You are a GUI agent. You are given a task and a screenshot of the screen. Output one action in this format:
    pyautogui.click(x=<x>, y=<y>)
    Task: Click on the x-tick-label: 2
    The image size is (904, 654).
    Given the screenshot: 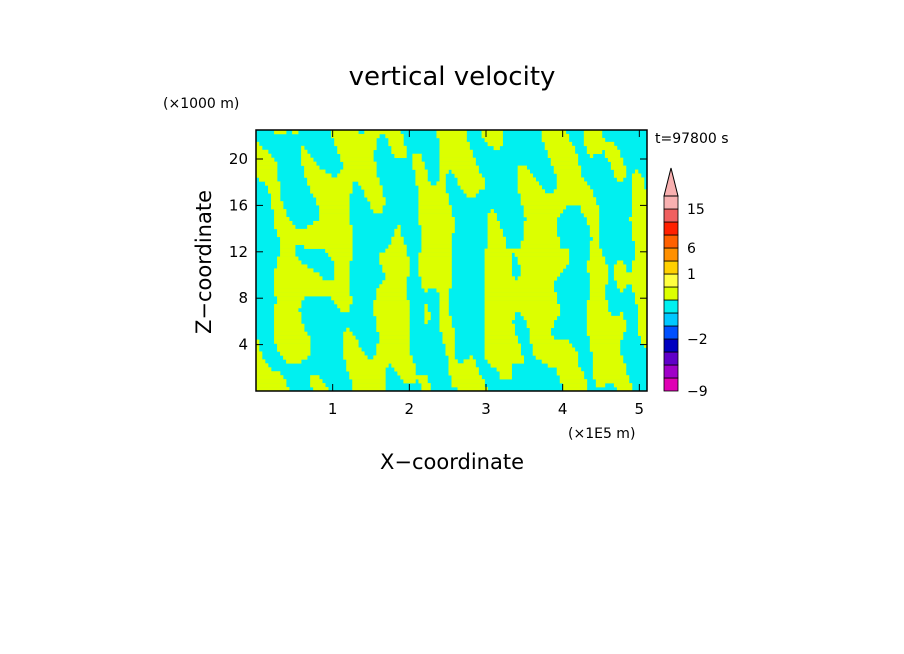 What is the action you would take?
    pyautogui.click(x=410, y=409)
    